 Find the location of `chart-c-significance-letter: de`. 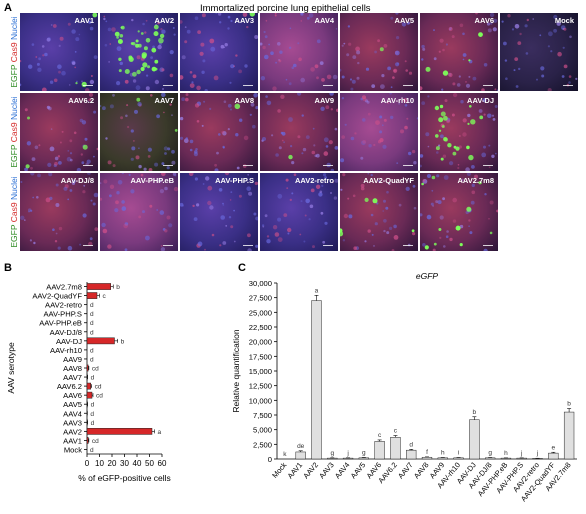

chart-c-significance-letter: de is located at coordinates (301, 446).